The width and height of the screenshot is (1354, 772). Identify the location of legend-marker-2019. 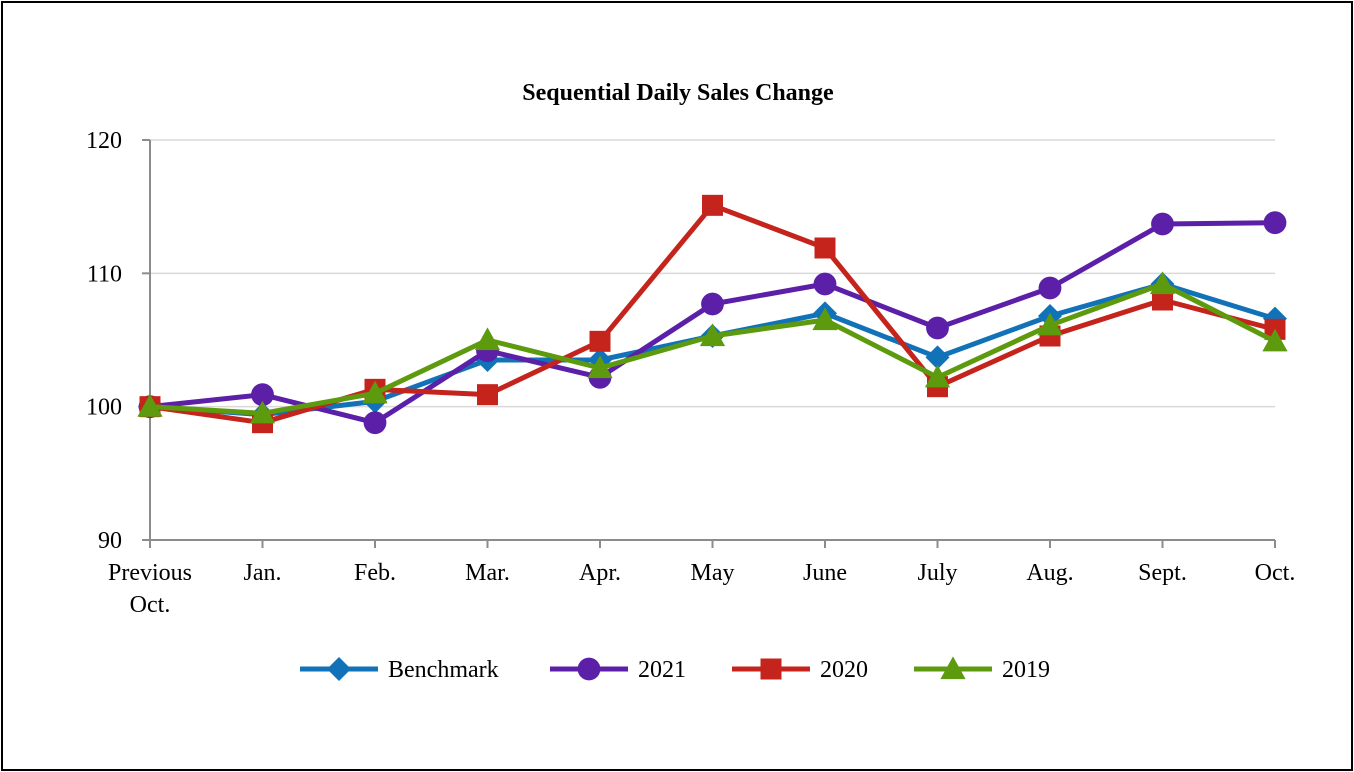
(953, 668).